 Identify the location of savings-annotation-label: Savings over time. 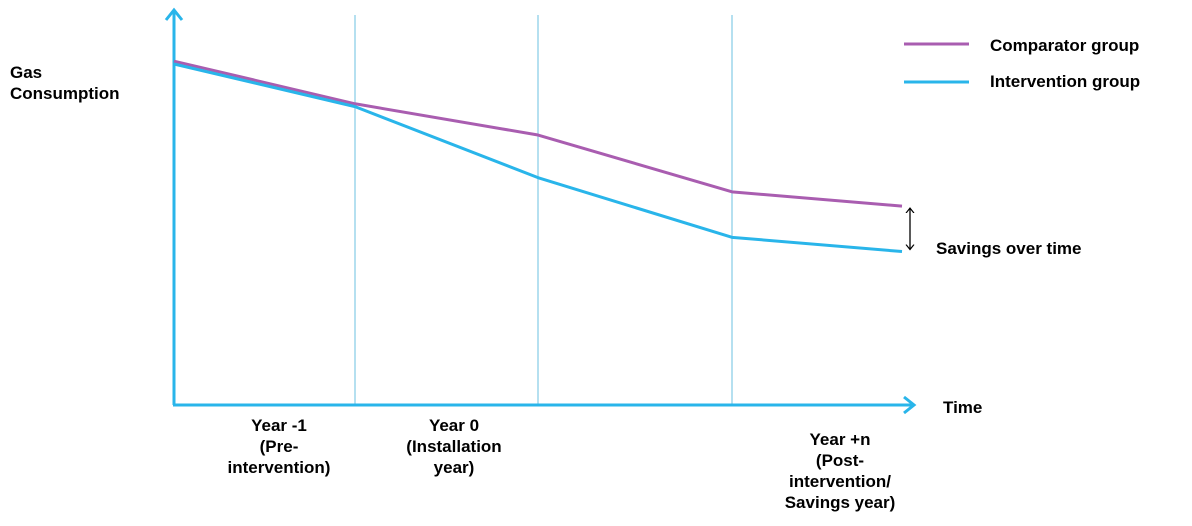
(1009, 248).